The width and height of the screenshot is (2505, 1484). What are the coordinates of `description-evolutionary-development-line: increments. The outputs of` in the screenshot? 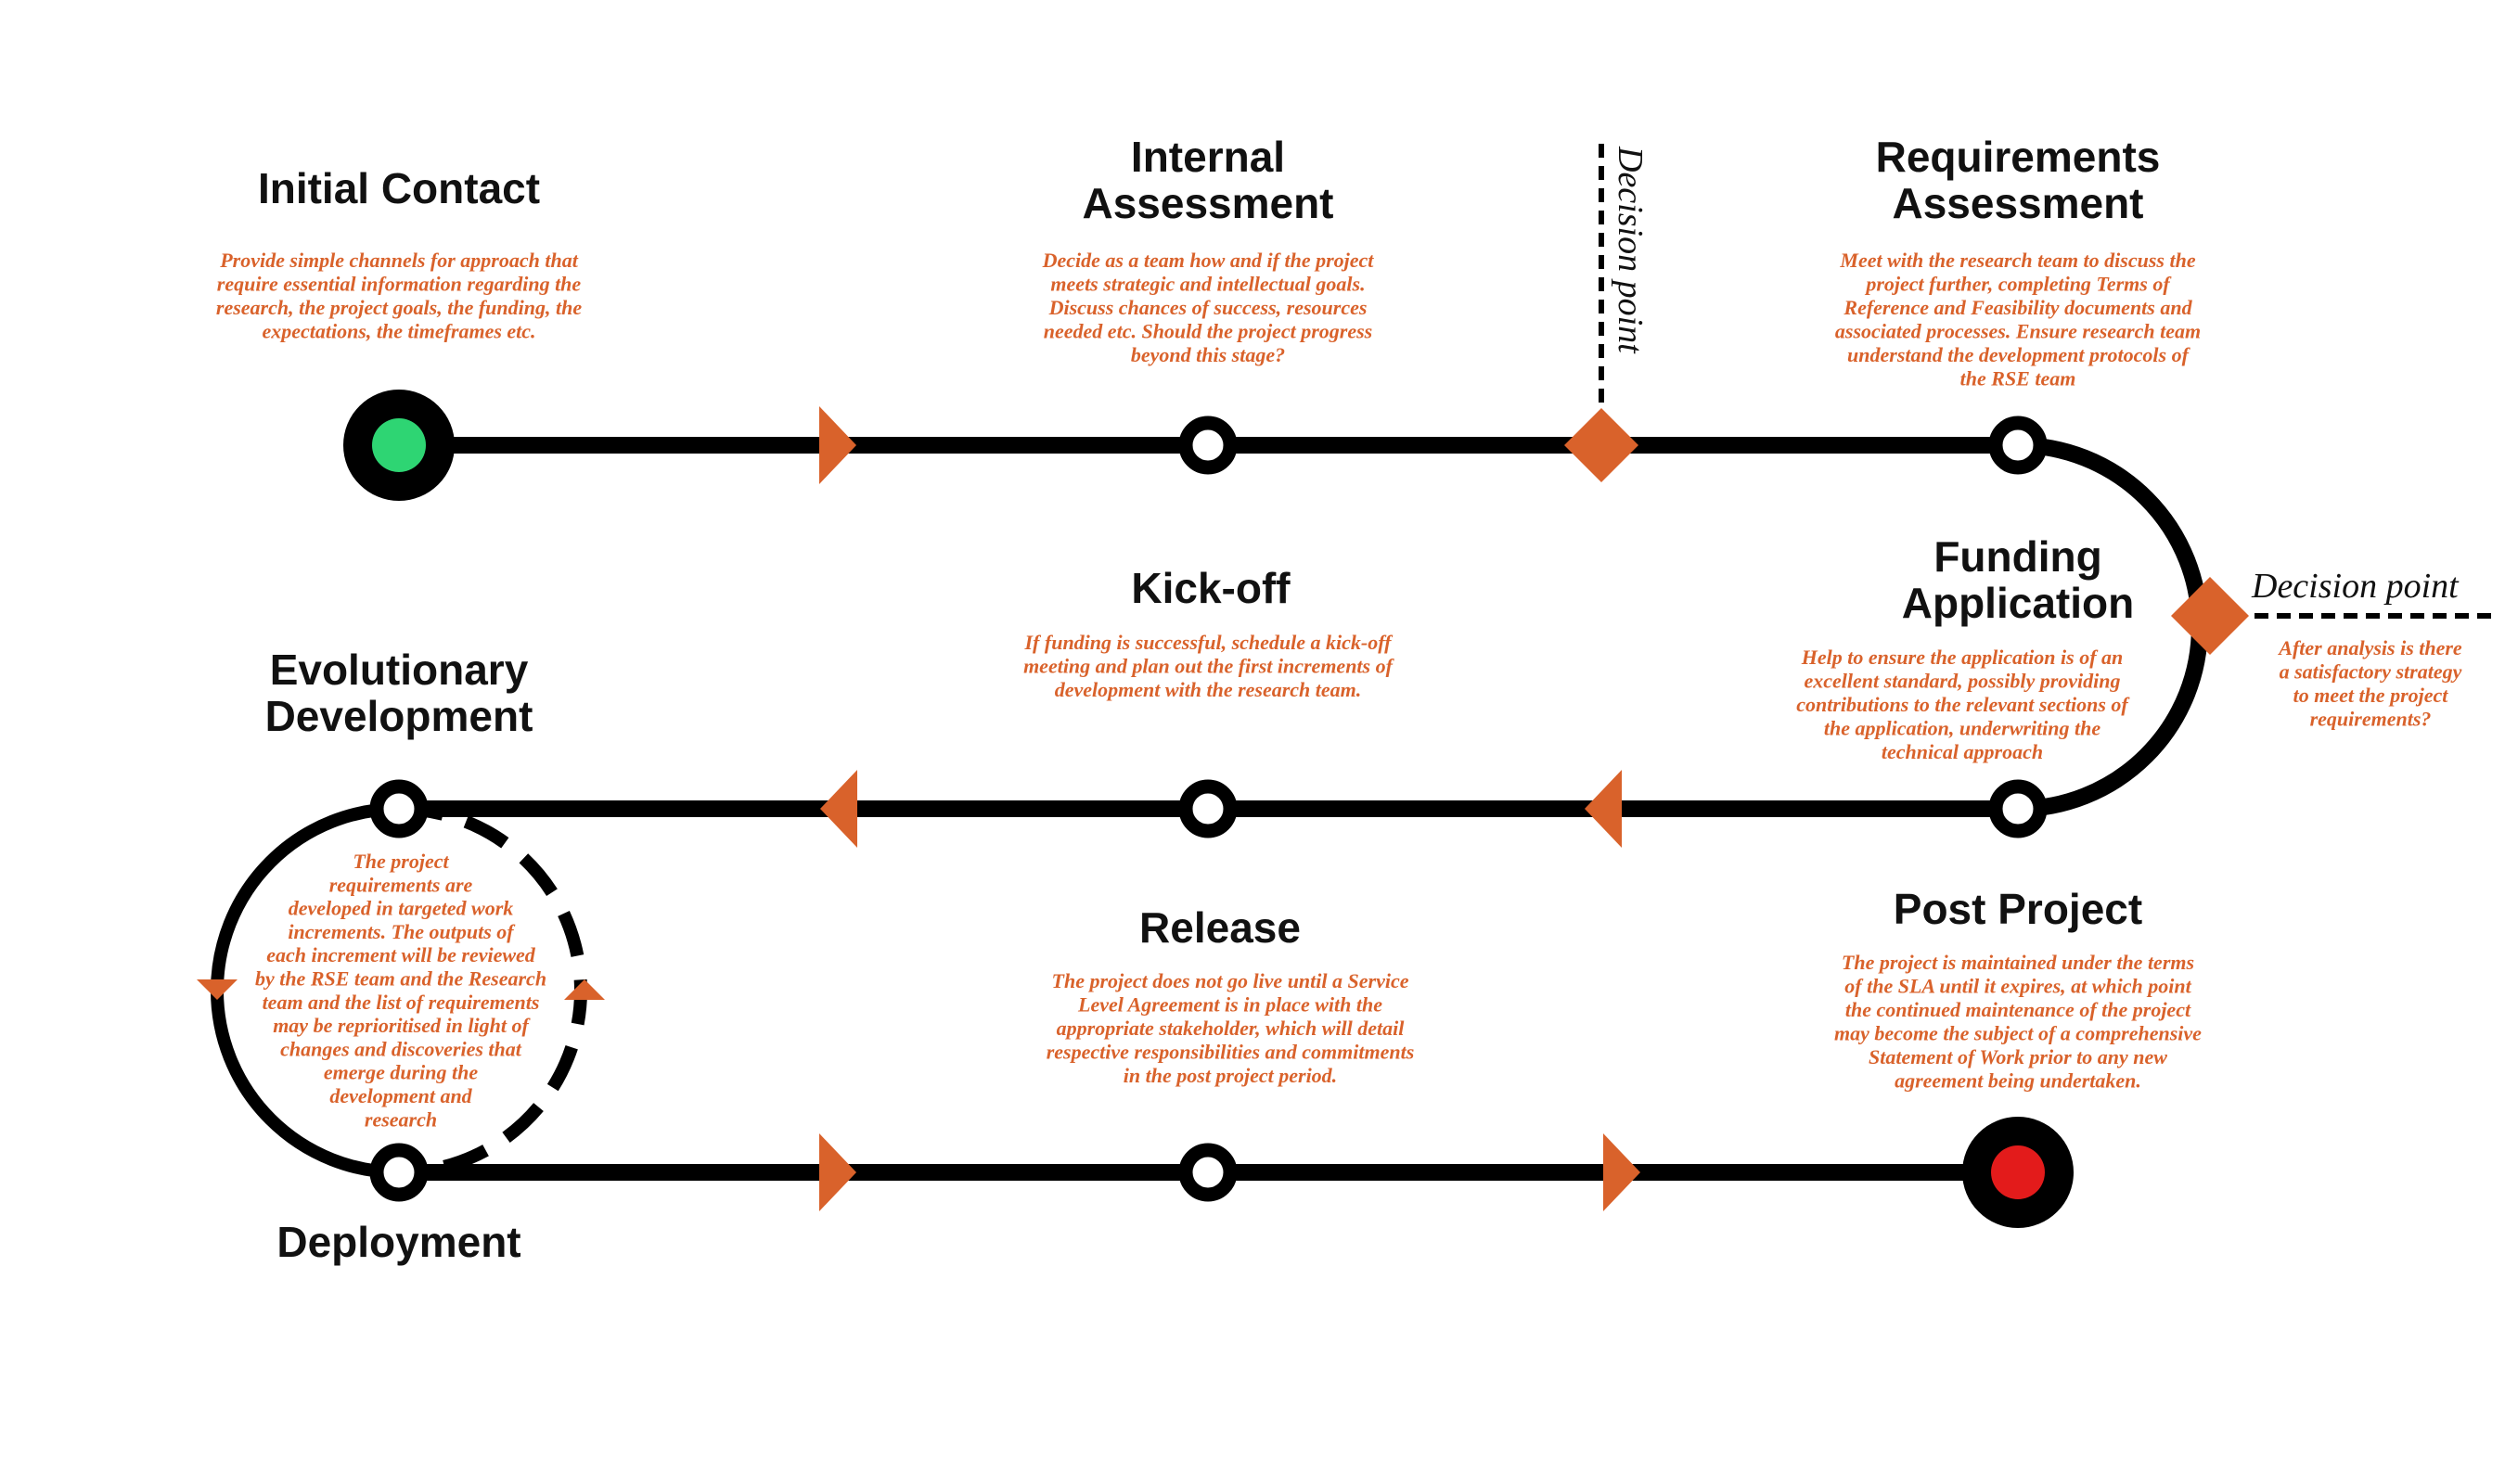 It's located at (402, 931).